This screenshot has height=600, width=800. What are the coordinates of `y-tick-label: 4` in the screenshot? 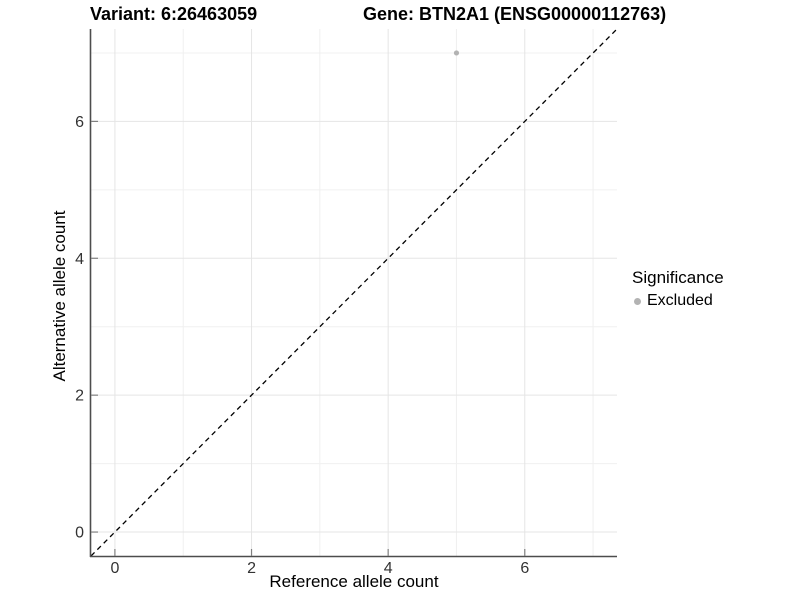 It's located at (79, 259).